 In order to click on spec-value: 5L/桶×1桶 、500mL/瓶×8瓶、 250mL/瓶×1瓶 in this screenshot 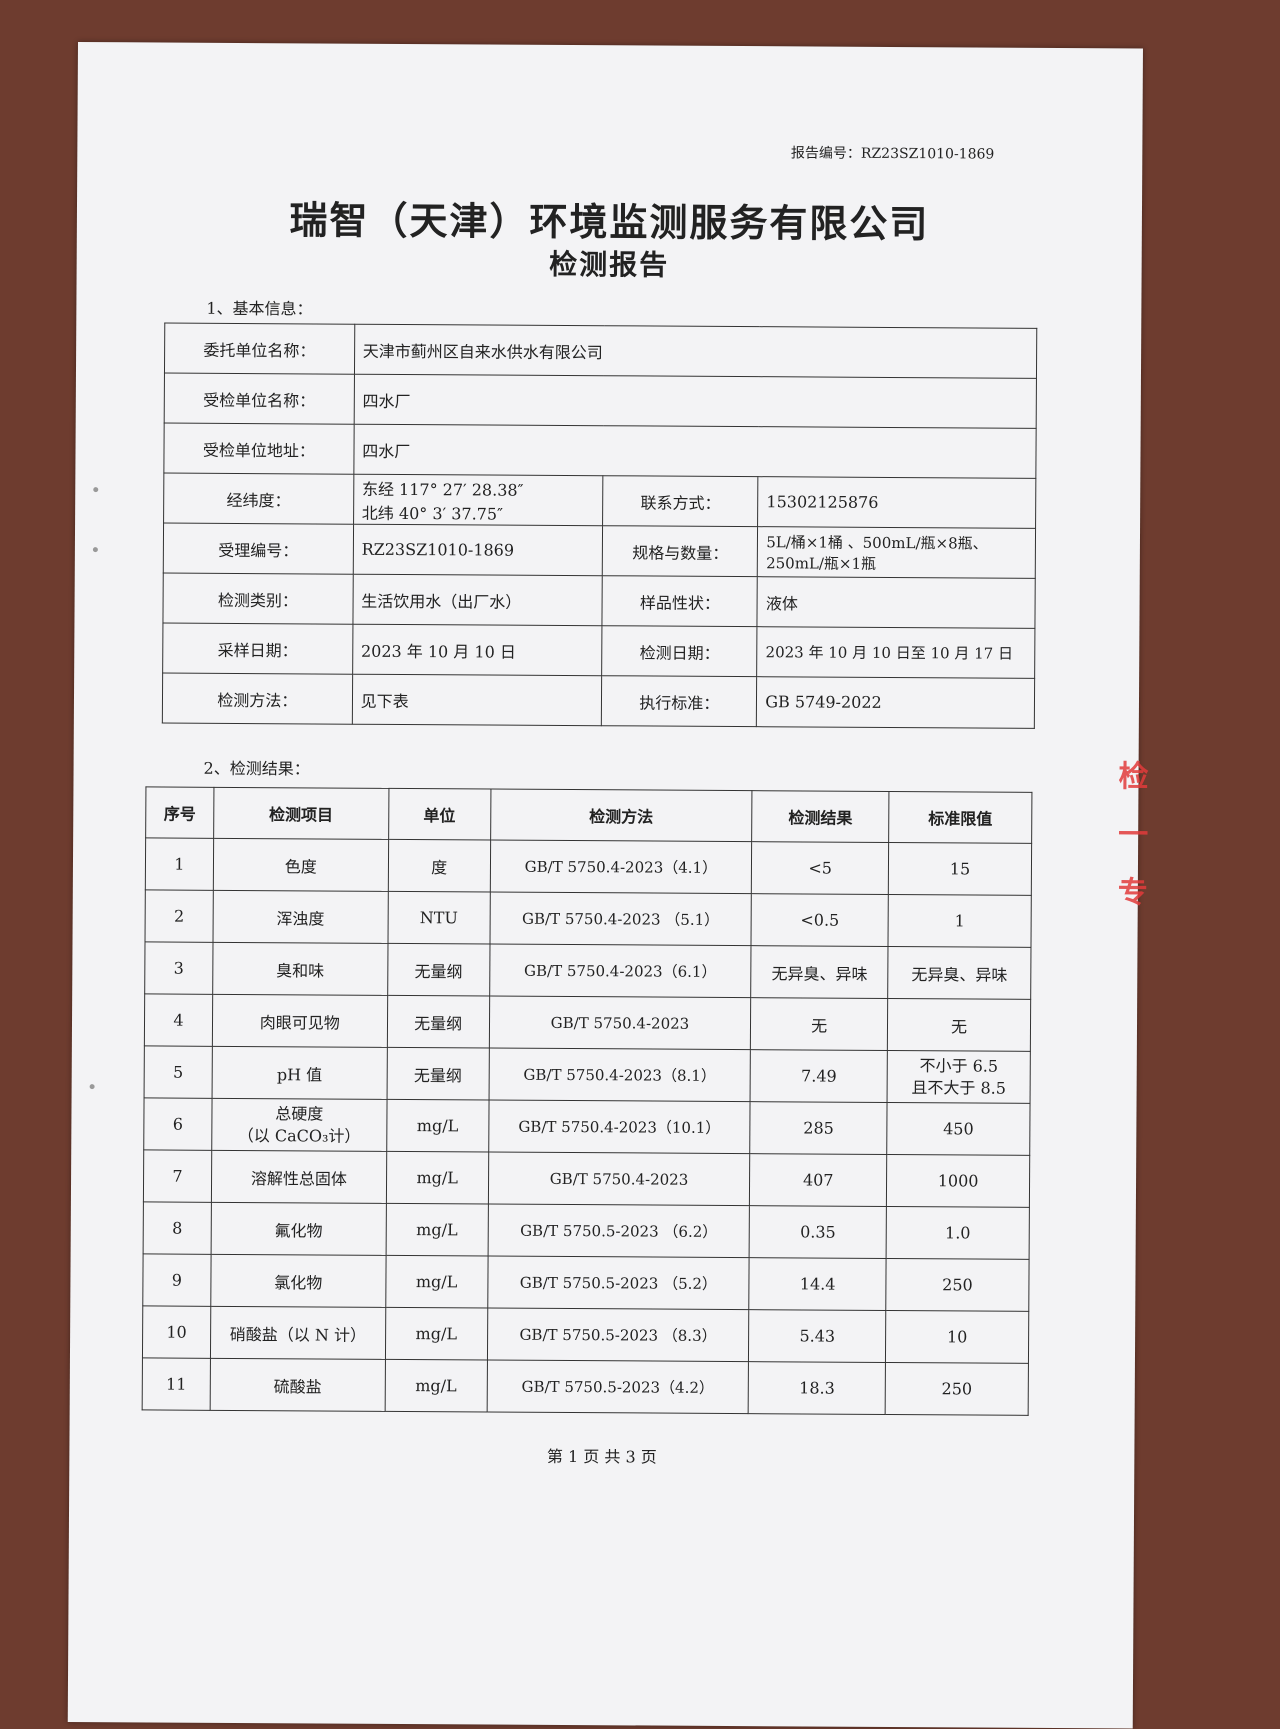, I will do `click(896, 552)`.